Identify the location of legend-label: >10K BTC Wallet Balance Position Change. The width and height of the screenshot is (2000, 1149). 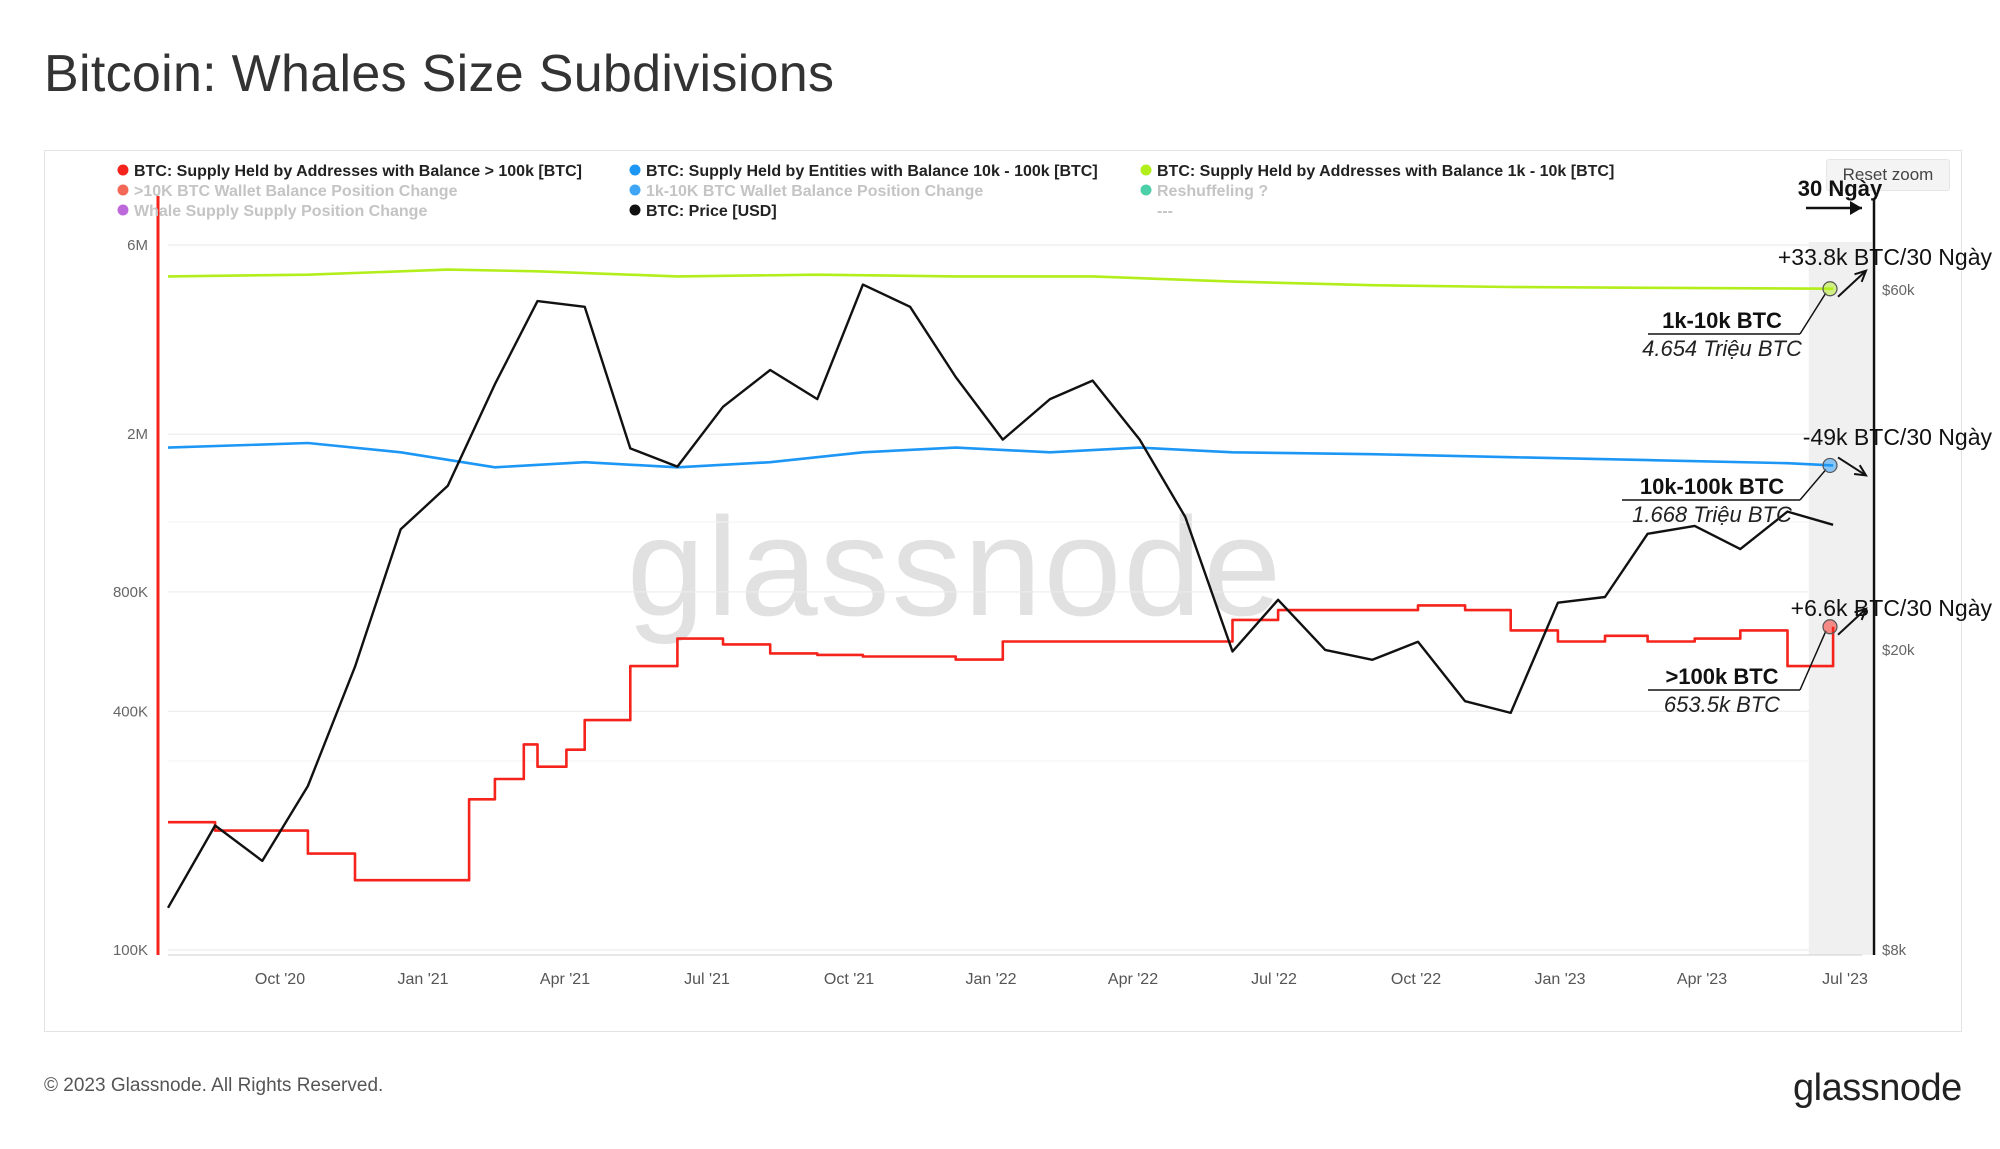
(296, 191).